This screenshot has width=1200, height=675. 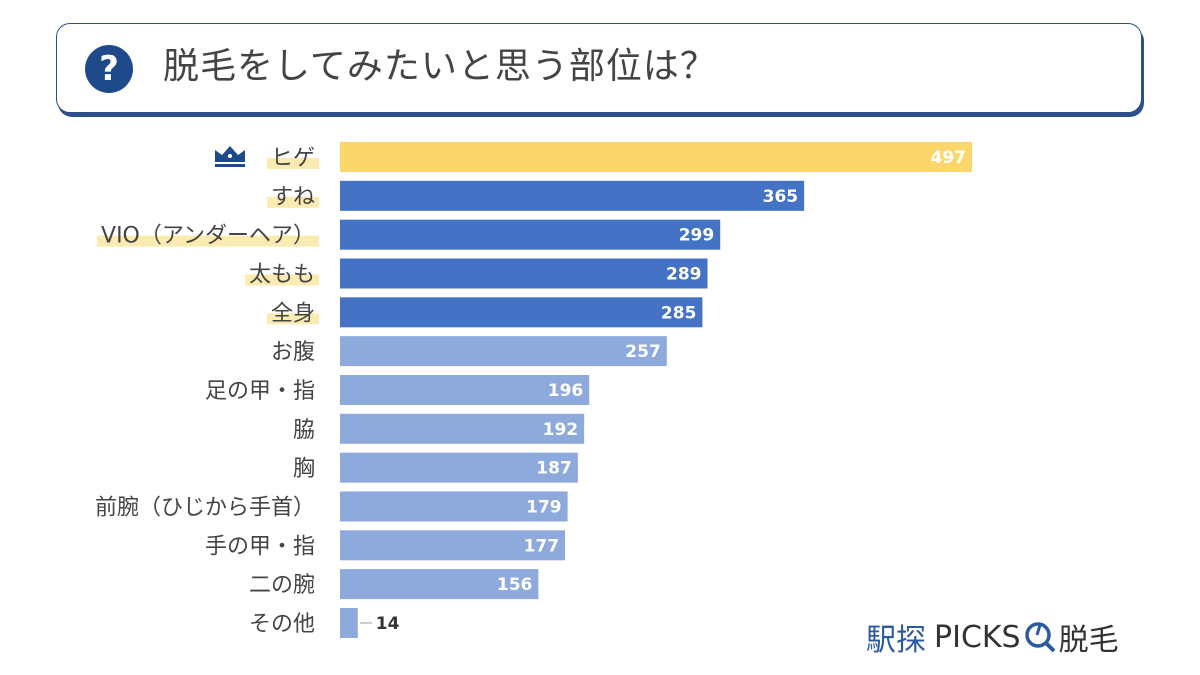 I want to click on category-label: ヒゲ, so click(x=293, y=158).